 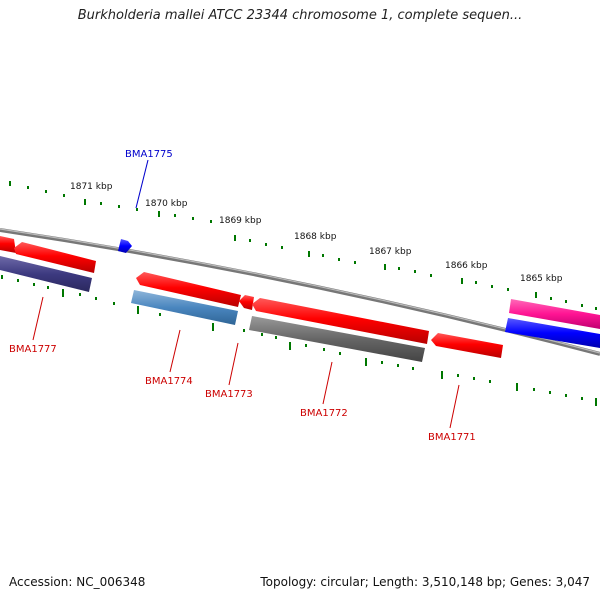 I want to click on gene-label-BMA1774: BMA1774, so click(x=169, y=381).